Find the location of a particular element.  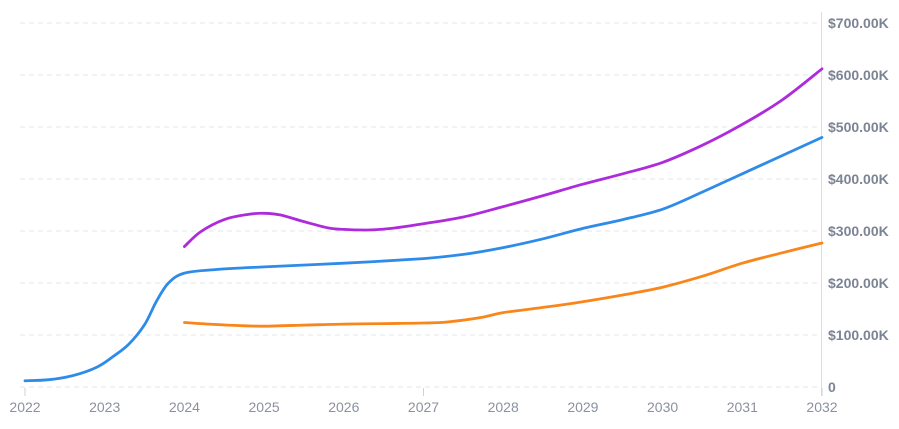

y-axis-label: $200.00K is located at coordinates (858, 283).